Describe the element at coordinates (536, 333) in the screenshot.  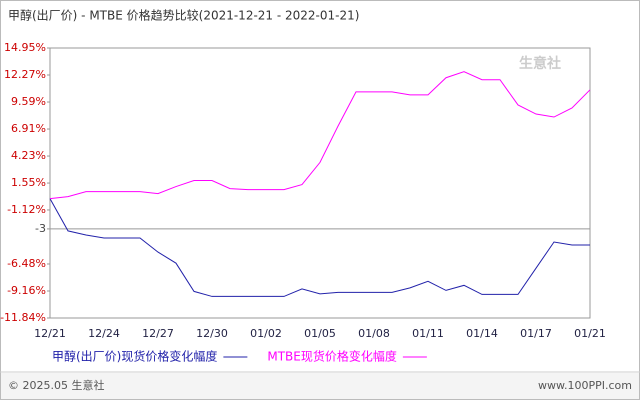
I see `x-tick-label: 01/17` at that location.